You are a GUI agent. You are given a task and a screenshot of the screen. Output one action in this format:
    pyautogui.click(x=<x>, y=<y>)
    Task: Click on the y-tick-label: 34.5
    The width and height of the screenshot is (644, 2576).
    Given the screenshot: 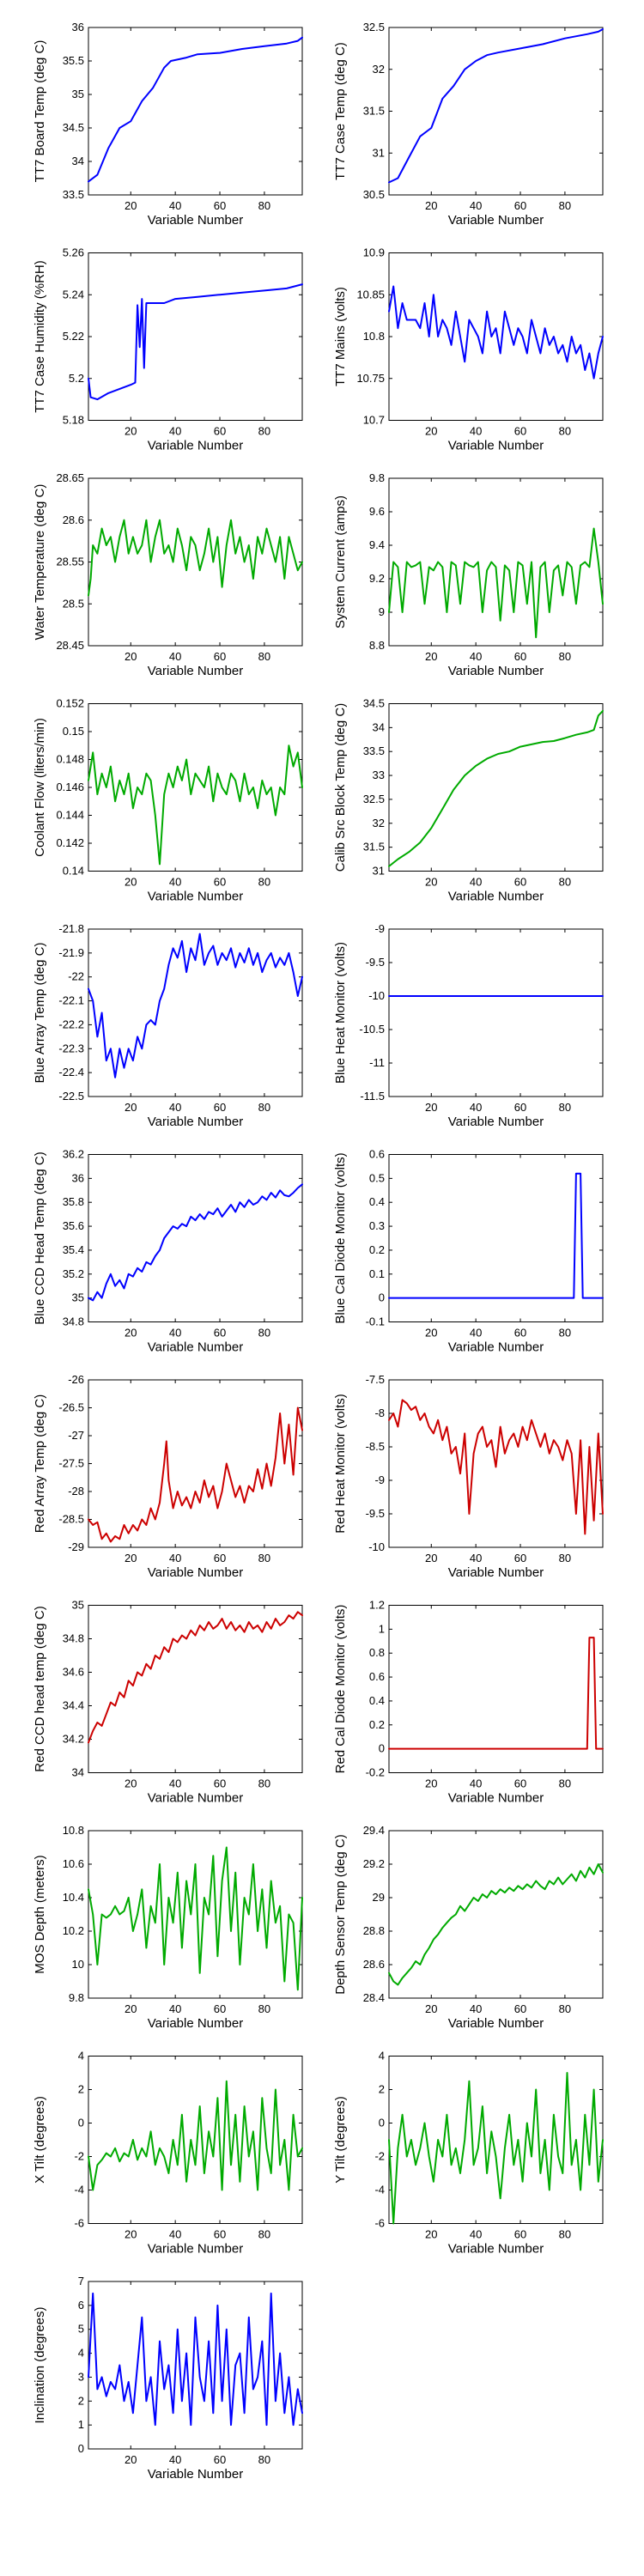 What is the action you would take?
    pyautogui.click(x=74, y=128)
    